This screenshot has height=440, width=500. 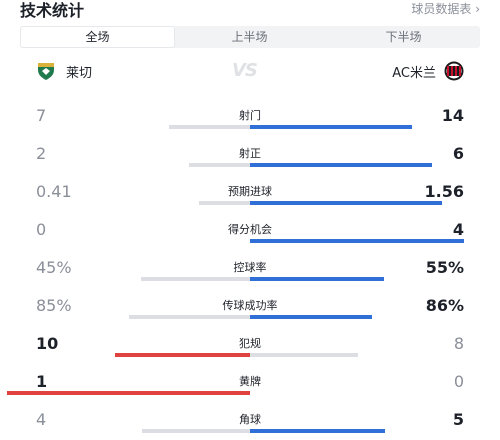 I want to click on home-stat-value: 85%, so click(x=54, y=305).